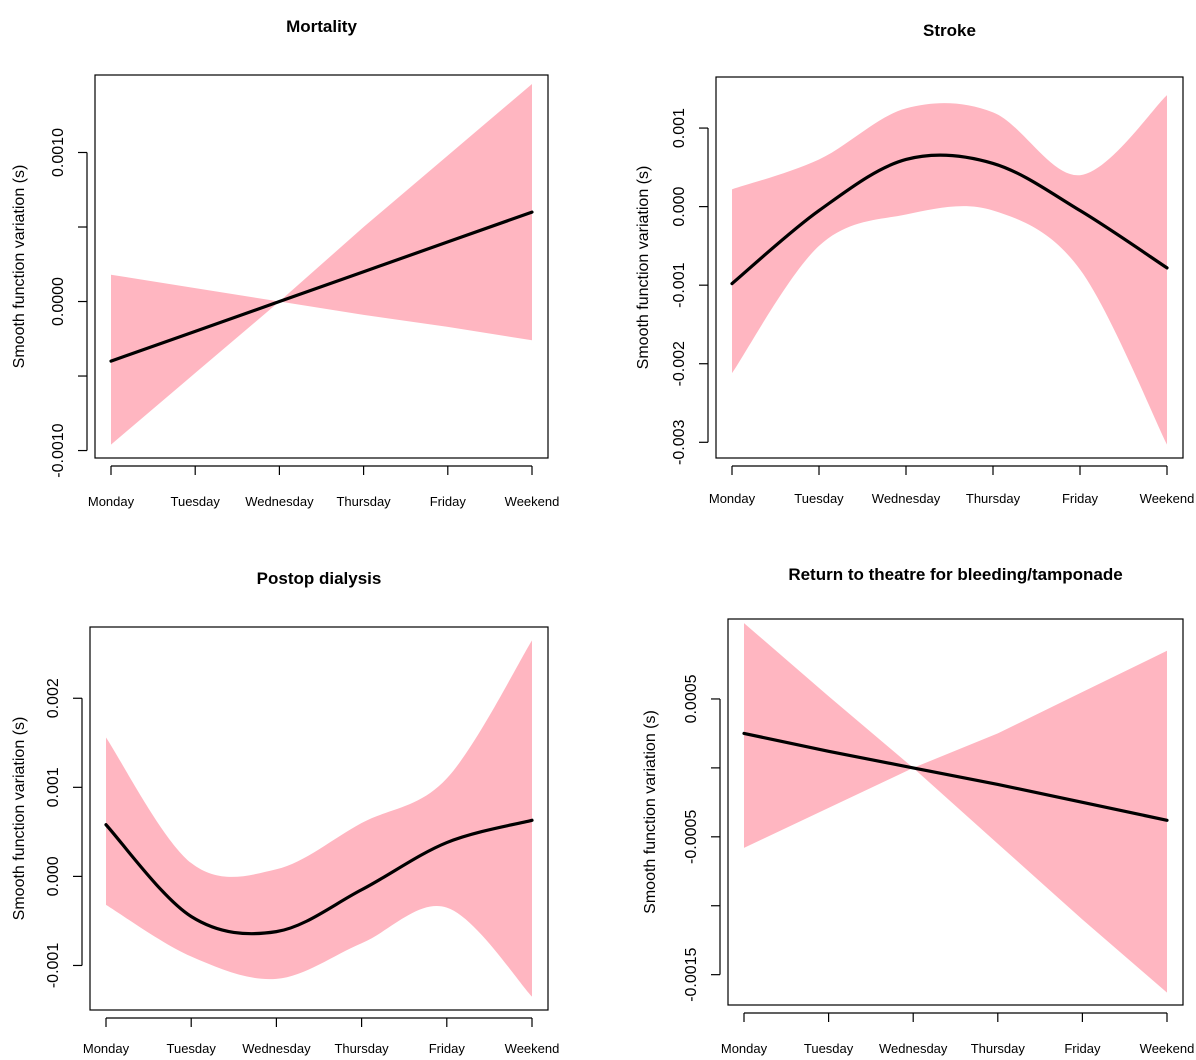 Image resolution: width=1196 pixels, height=1060 pixels. What do you see at coordinates (53, 698) in the screenshot?
I see `y-tick-label: 0.002` at bounding box center [53, 698].